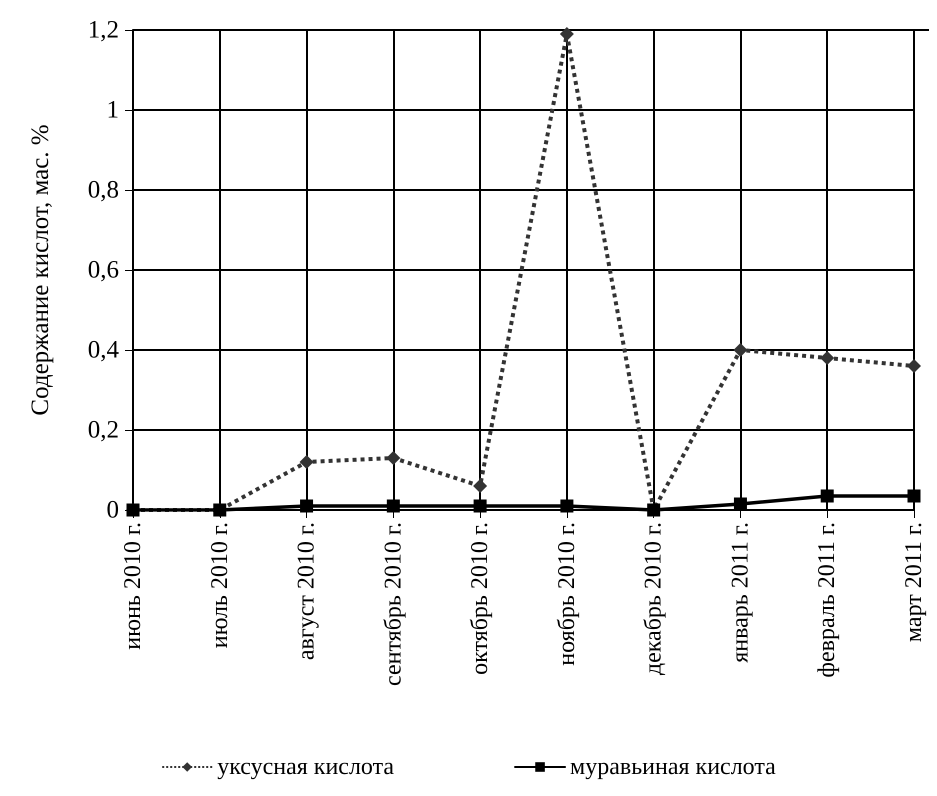  Describe the element at coordinates (103, 190) in the screenshot. I see `y-tick-label: 0,8` at that location.